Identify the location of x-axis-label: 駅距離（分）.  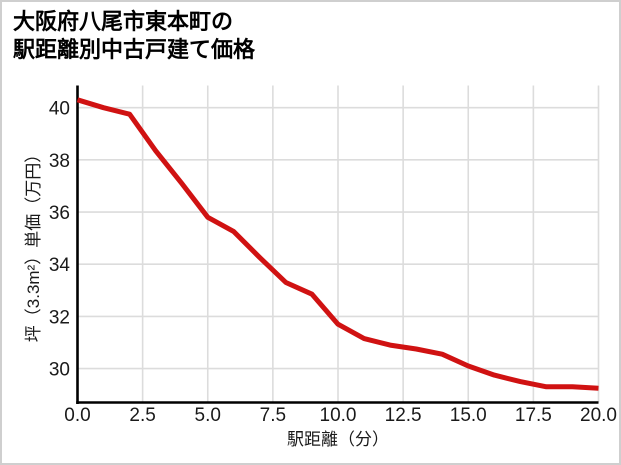
(338, 439).